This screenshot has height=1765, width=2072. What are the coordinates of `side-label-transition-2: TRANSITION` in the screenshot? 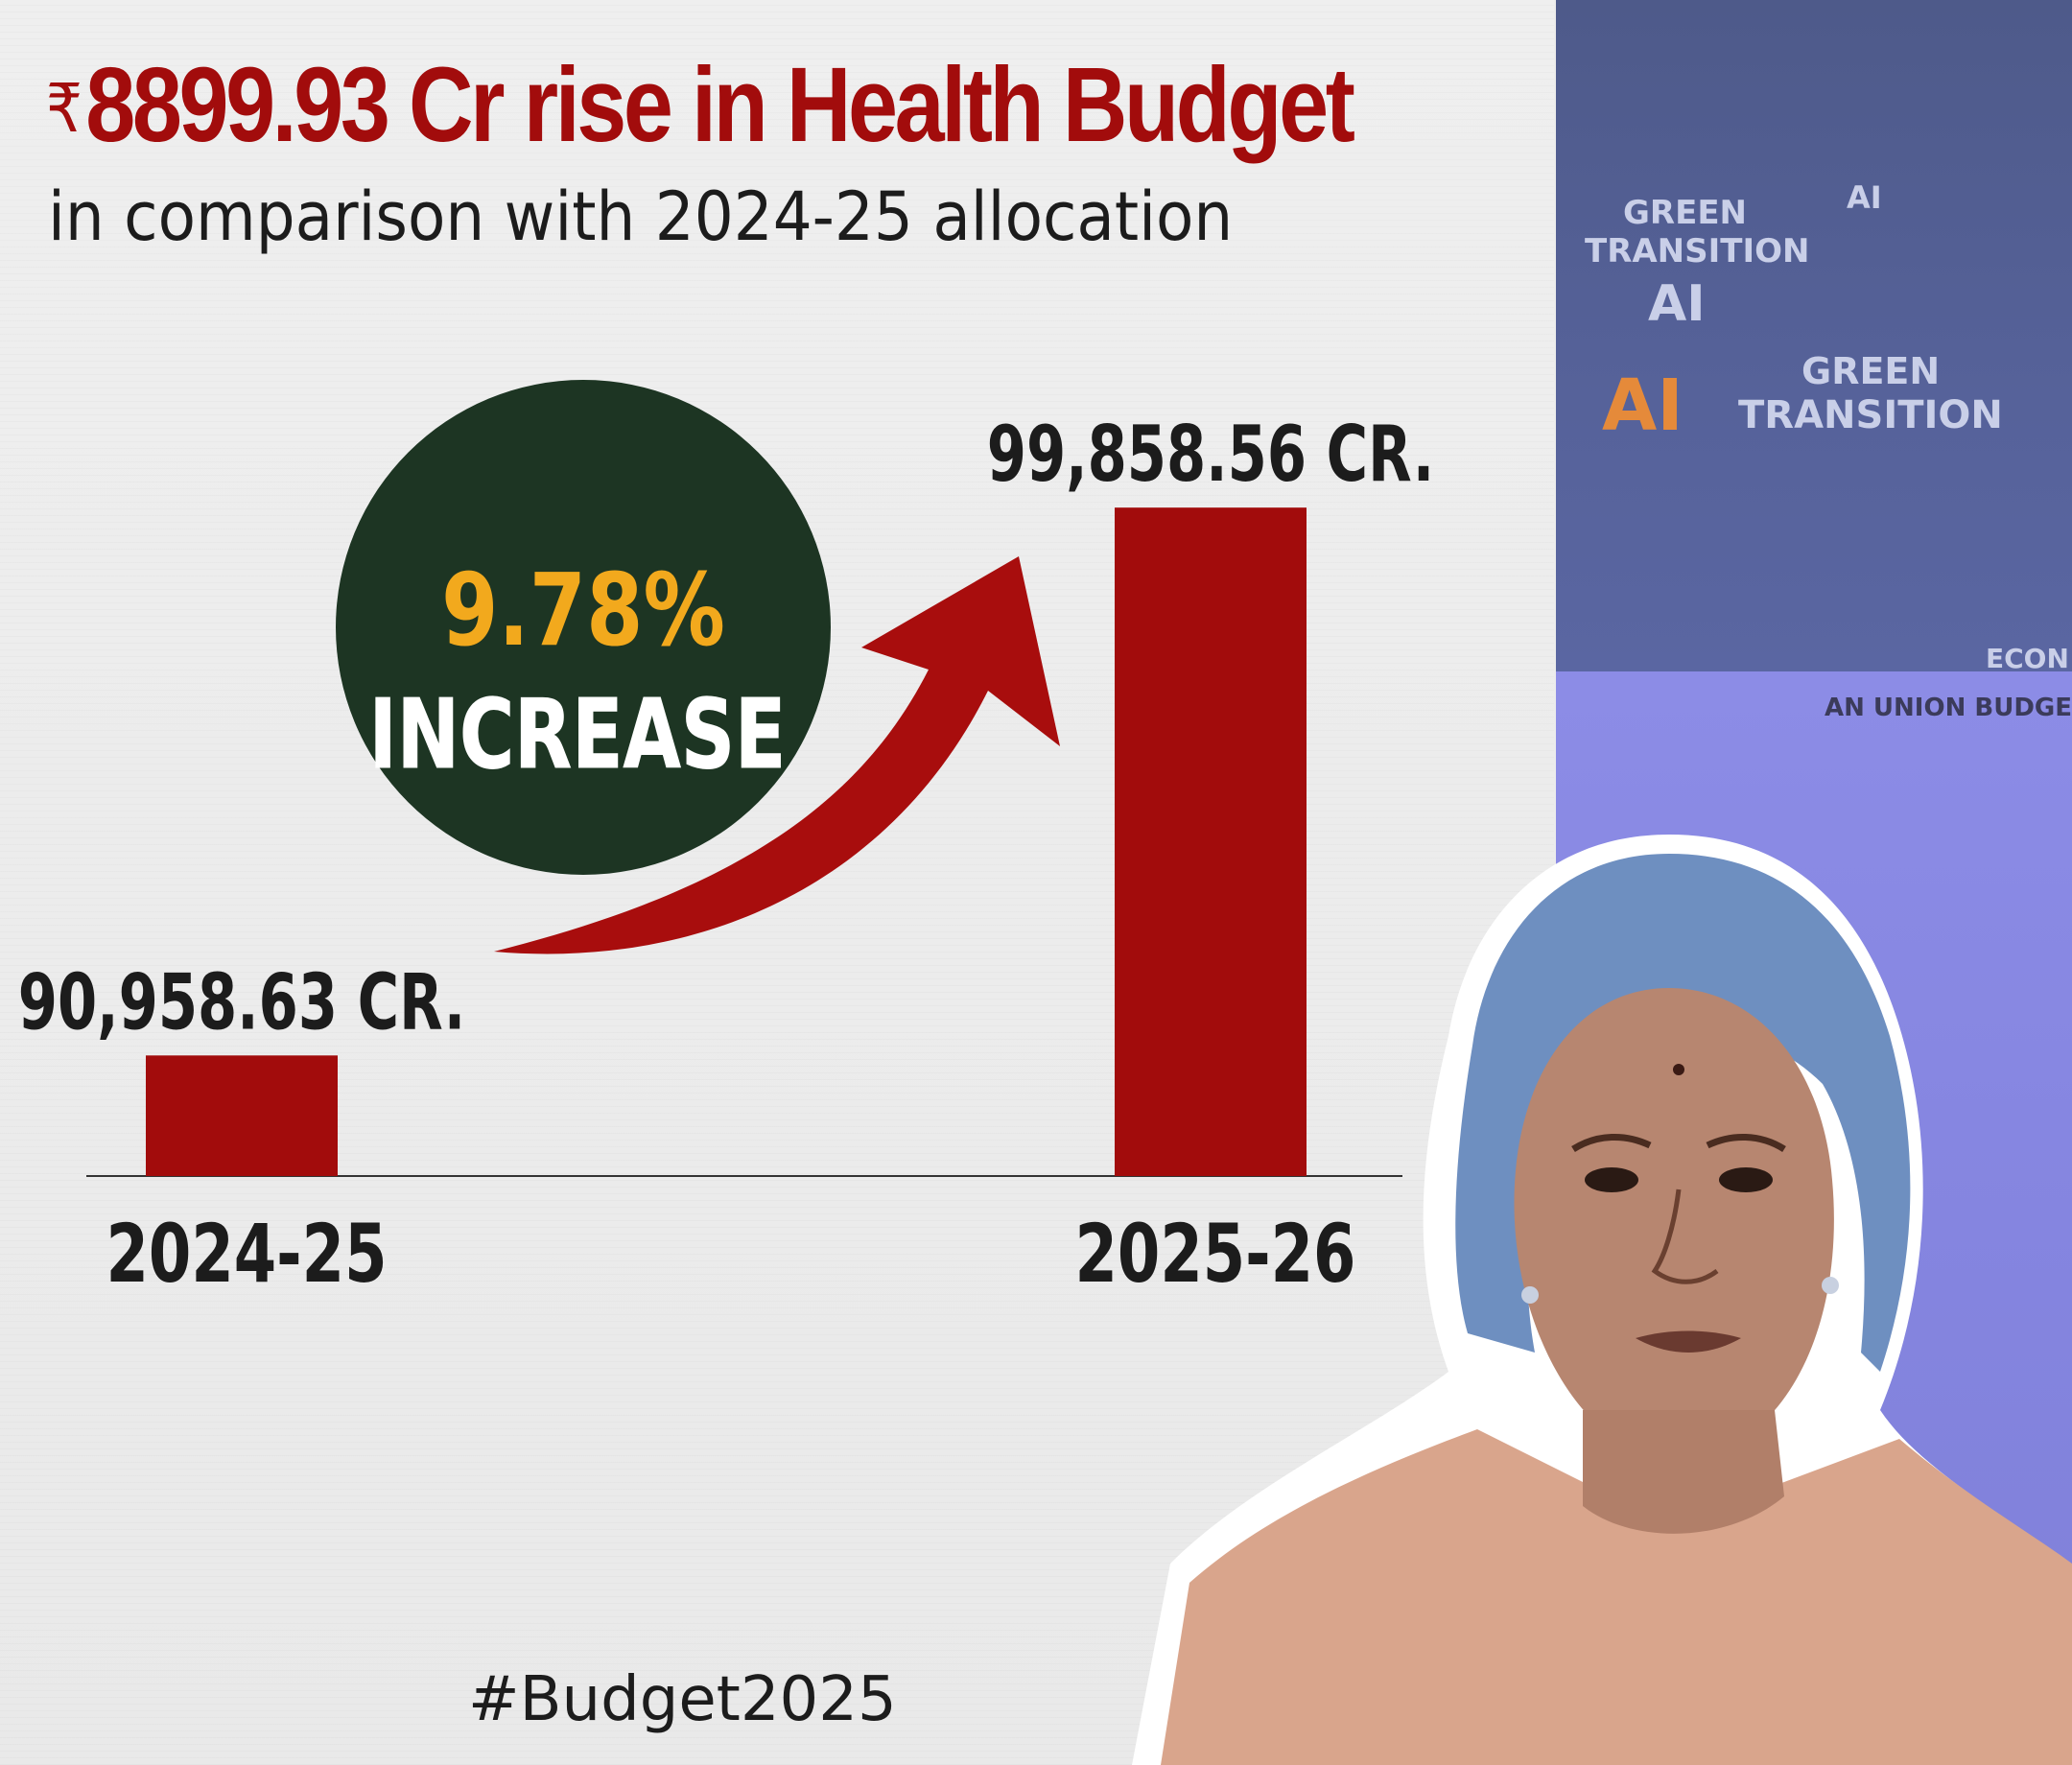 It's located at (1870, 415).